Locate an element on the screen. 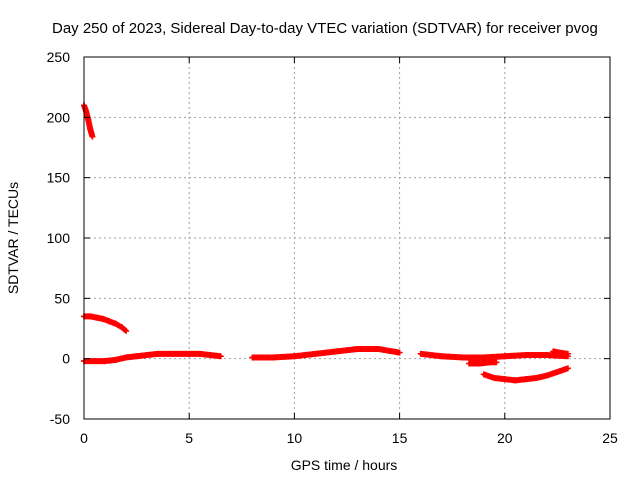  y-tick-label: 150 is located at coordinates (59, 178).